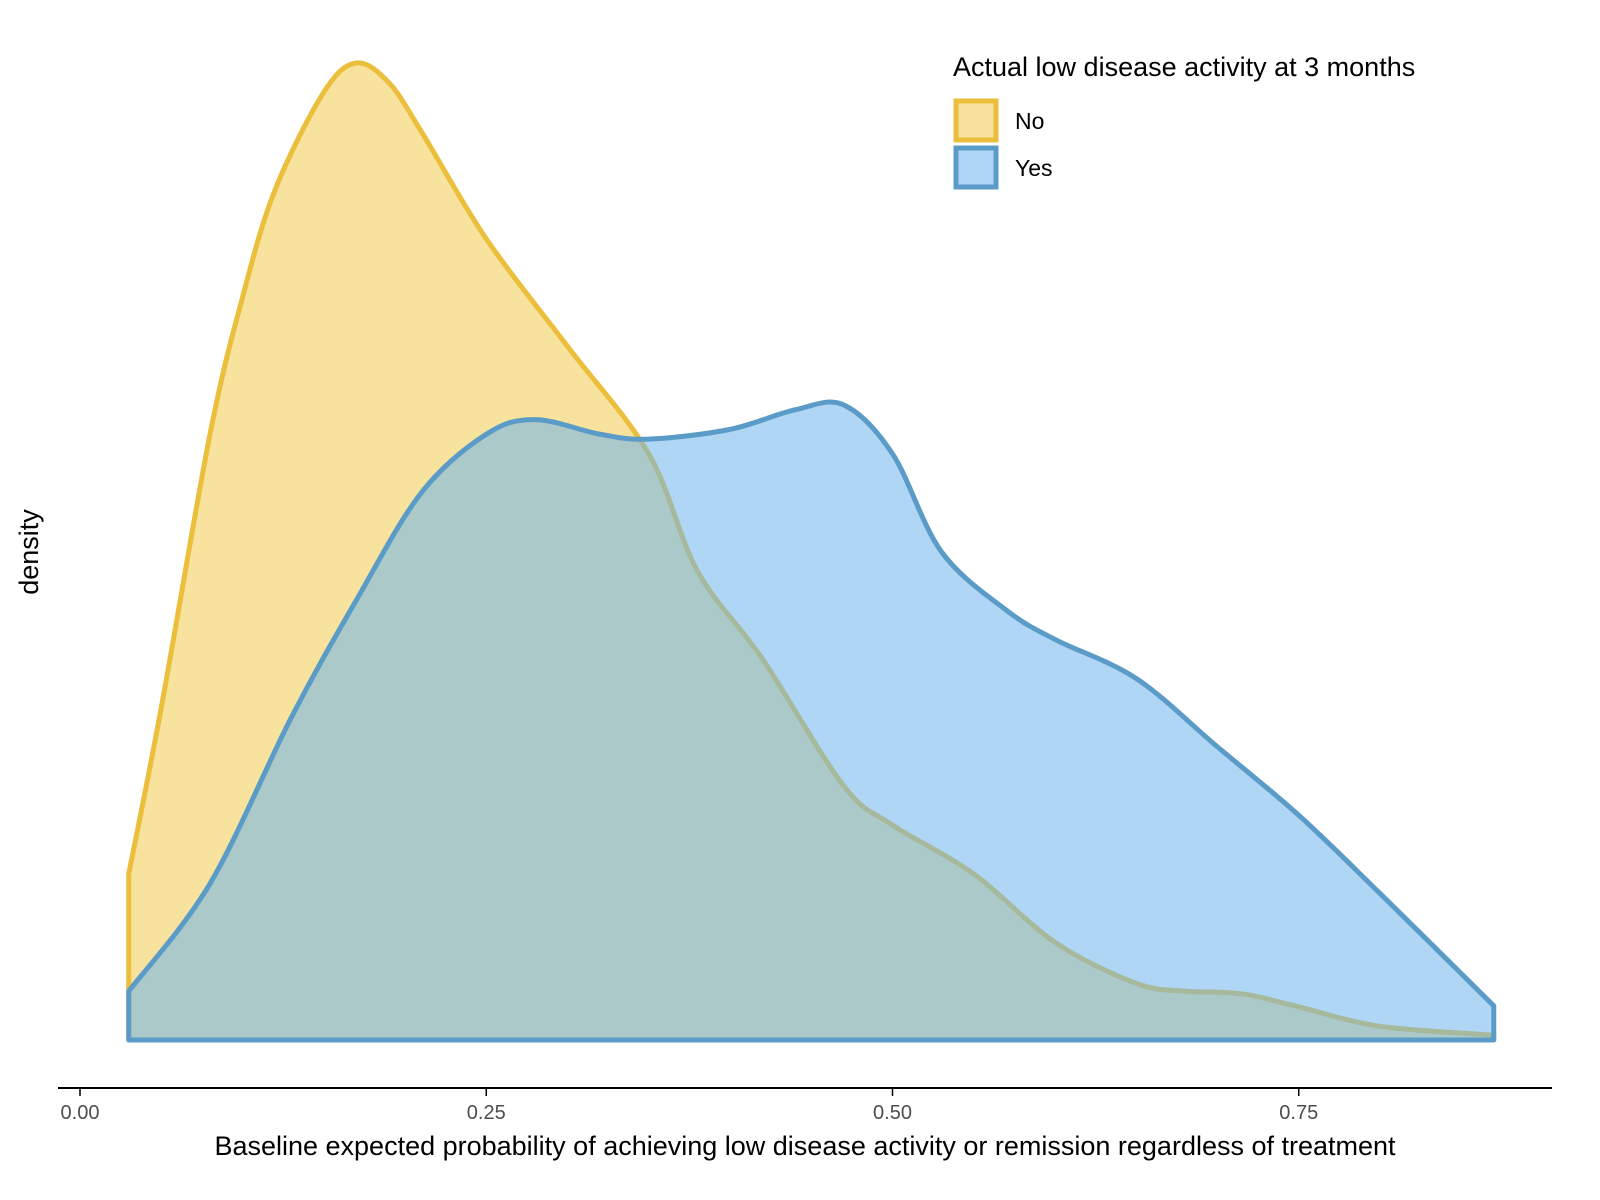  Describe the element at coordinates (1029, 121) in the screenshot. I see `legend-label-no: No` at that location.